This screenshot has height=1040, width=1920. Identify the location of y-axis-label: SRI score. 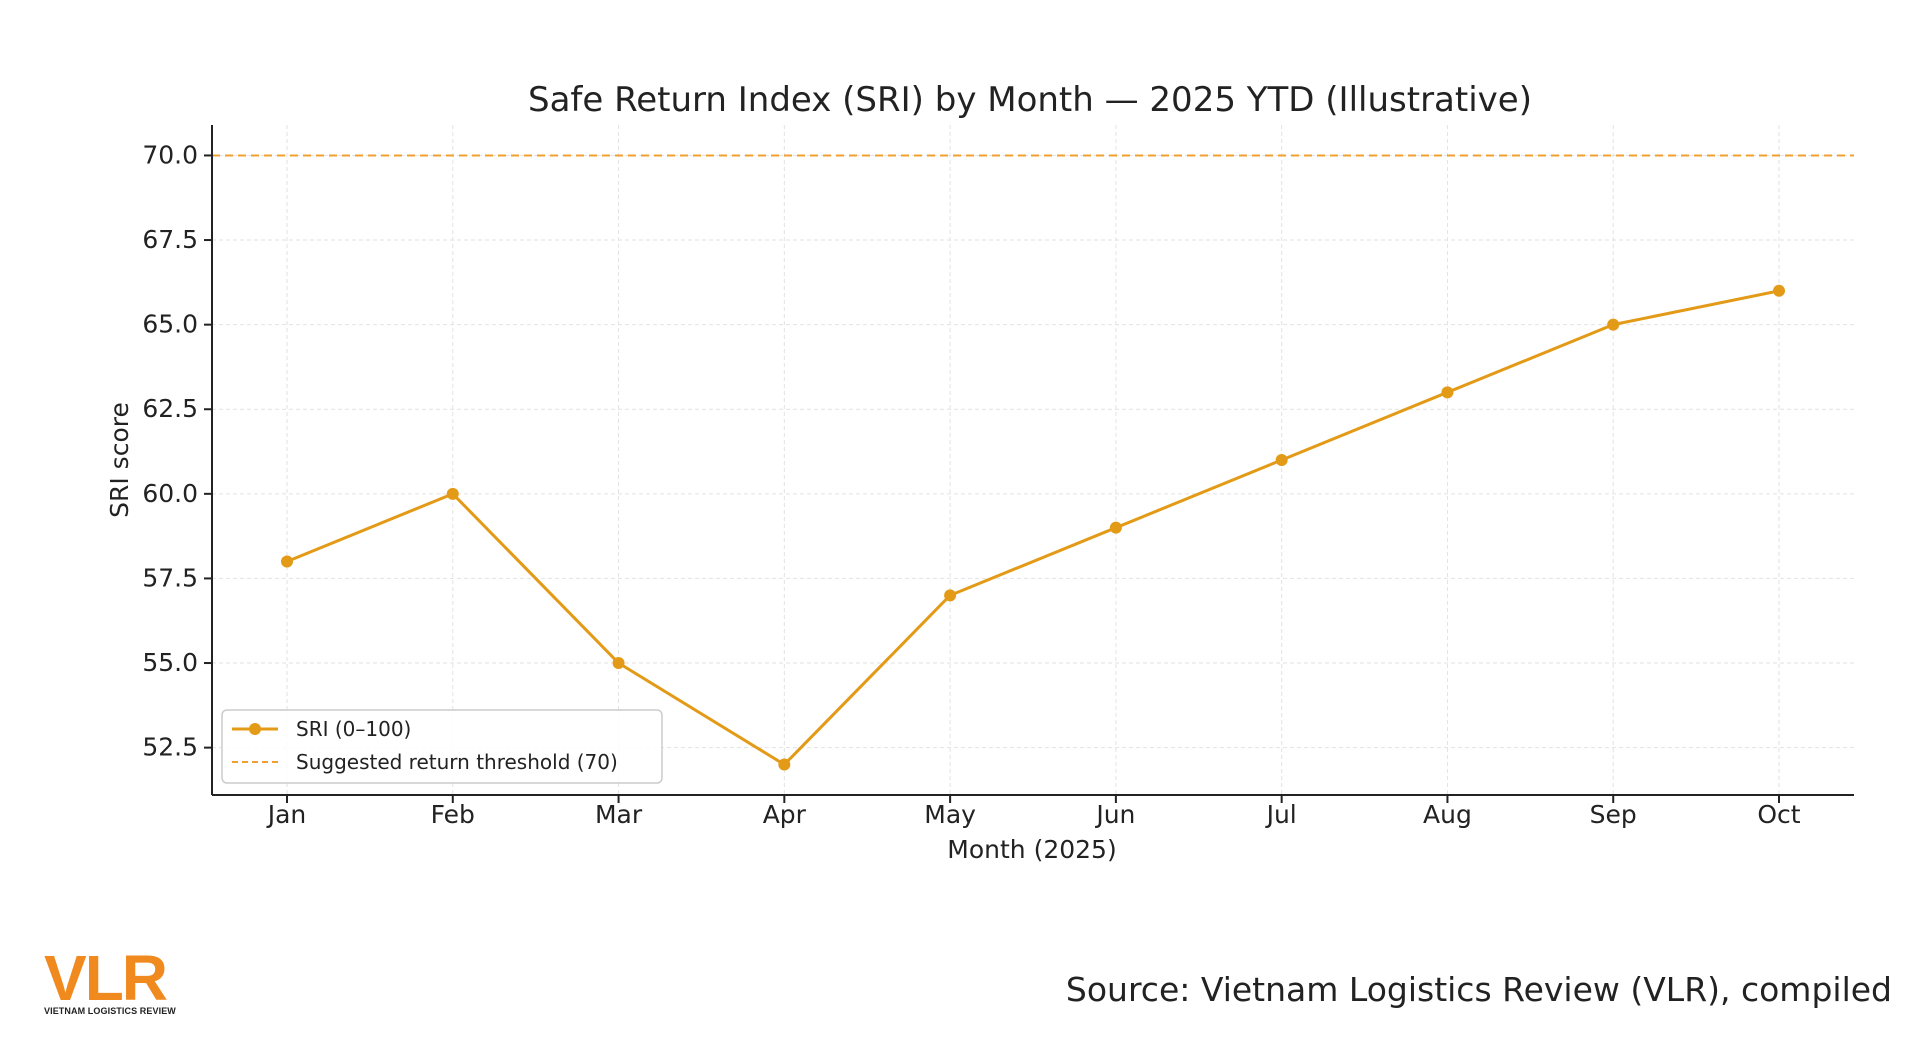
(119, 460).